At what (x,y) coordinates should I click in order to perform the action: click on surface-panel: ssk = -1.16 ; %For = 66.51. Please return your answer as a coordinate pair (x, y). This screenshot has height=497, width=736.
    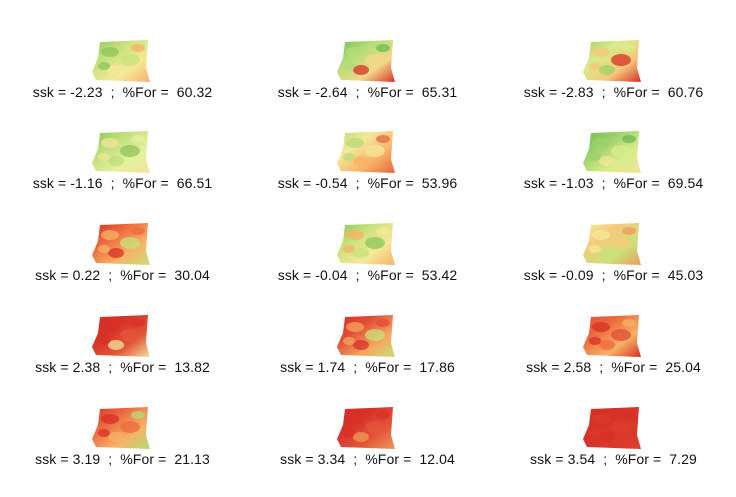
    Looking at the image, I should click on (122, 175).